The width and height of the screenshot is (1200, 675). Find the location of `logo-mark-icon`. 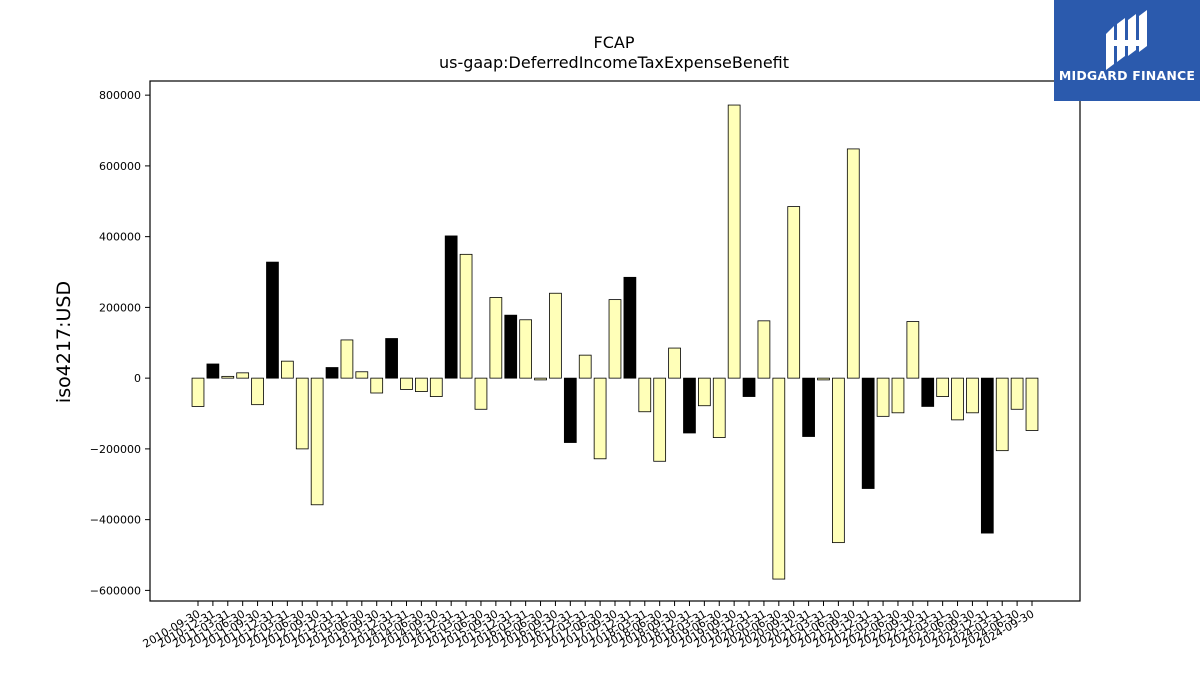

logo-mark-icon is located at coordinates (1127, 50).